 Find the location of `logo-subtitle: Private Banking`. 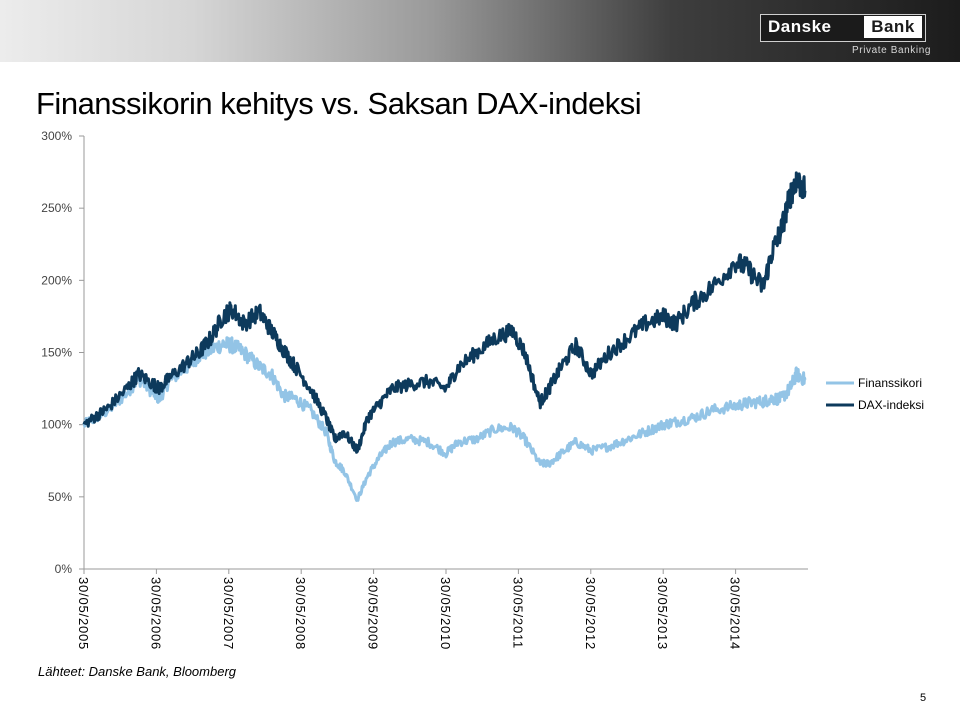

logo-subtitle: Private Banking is located at coordinates (892, 50).